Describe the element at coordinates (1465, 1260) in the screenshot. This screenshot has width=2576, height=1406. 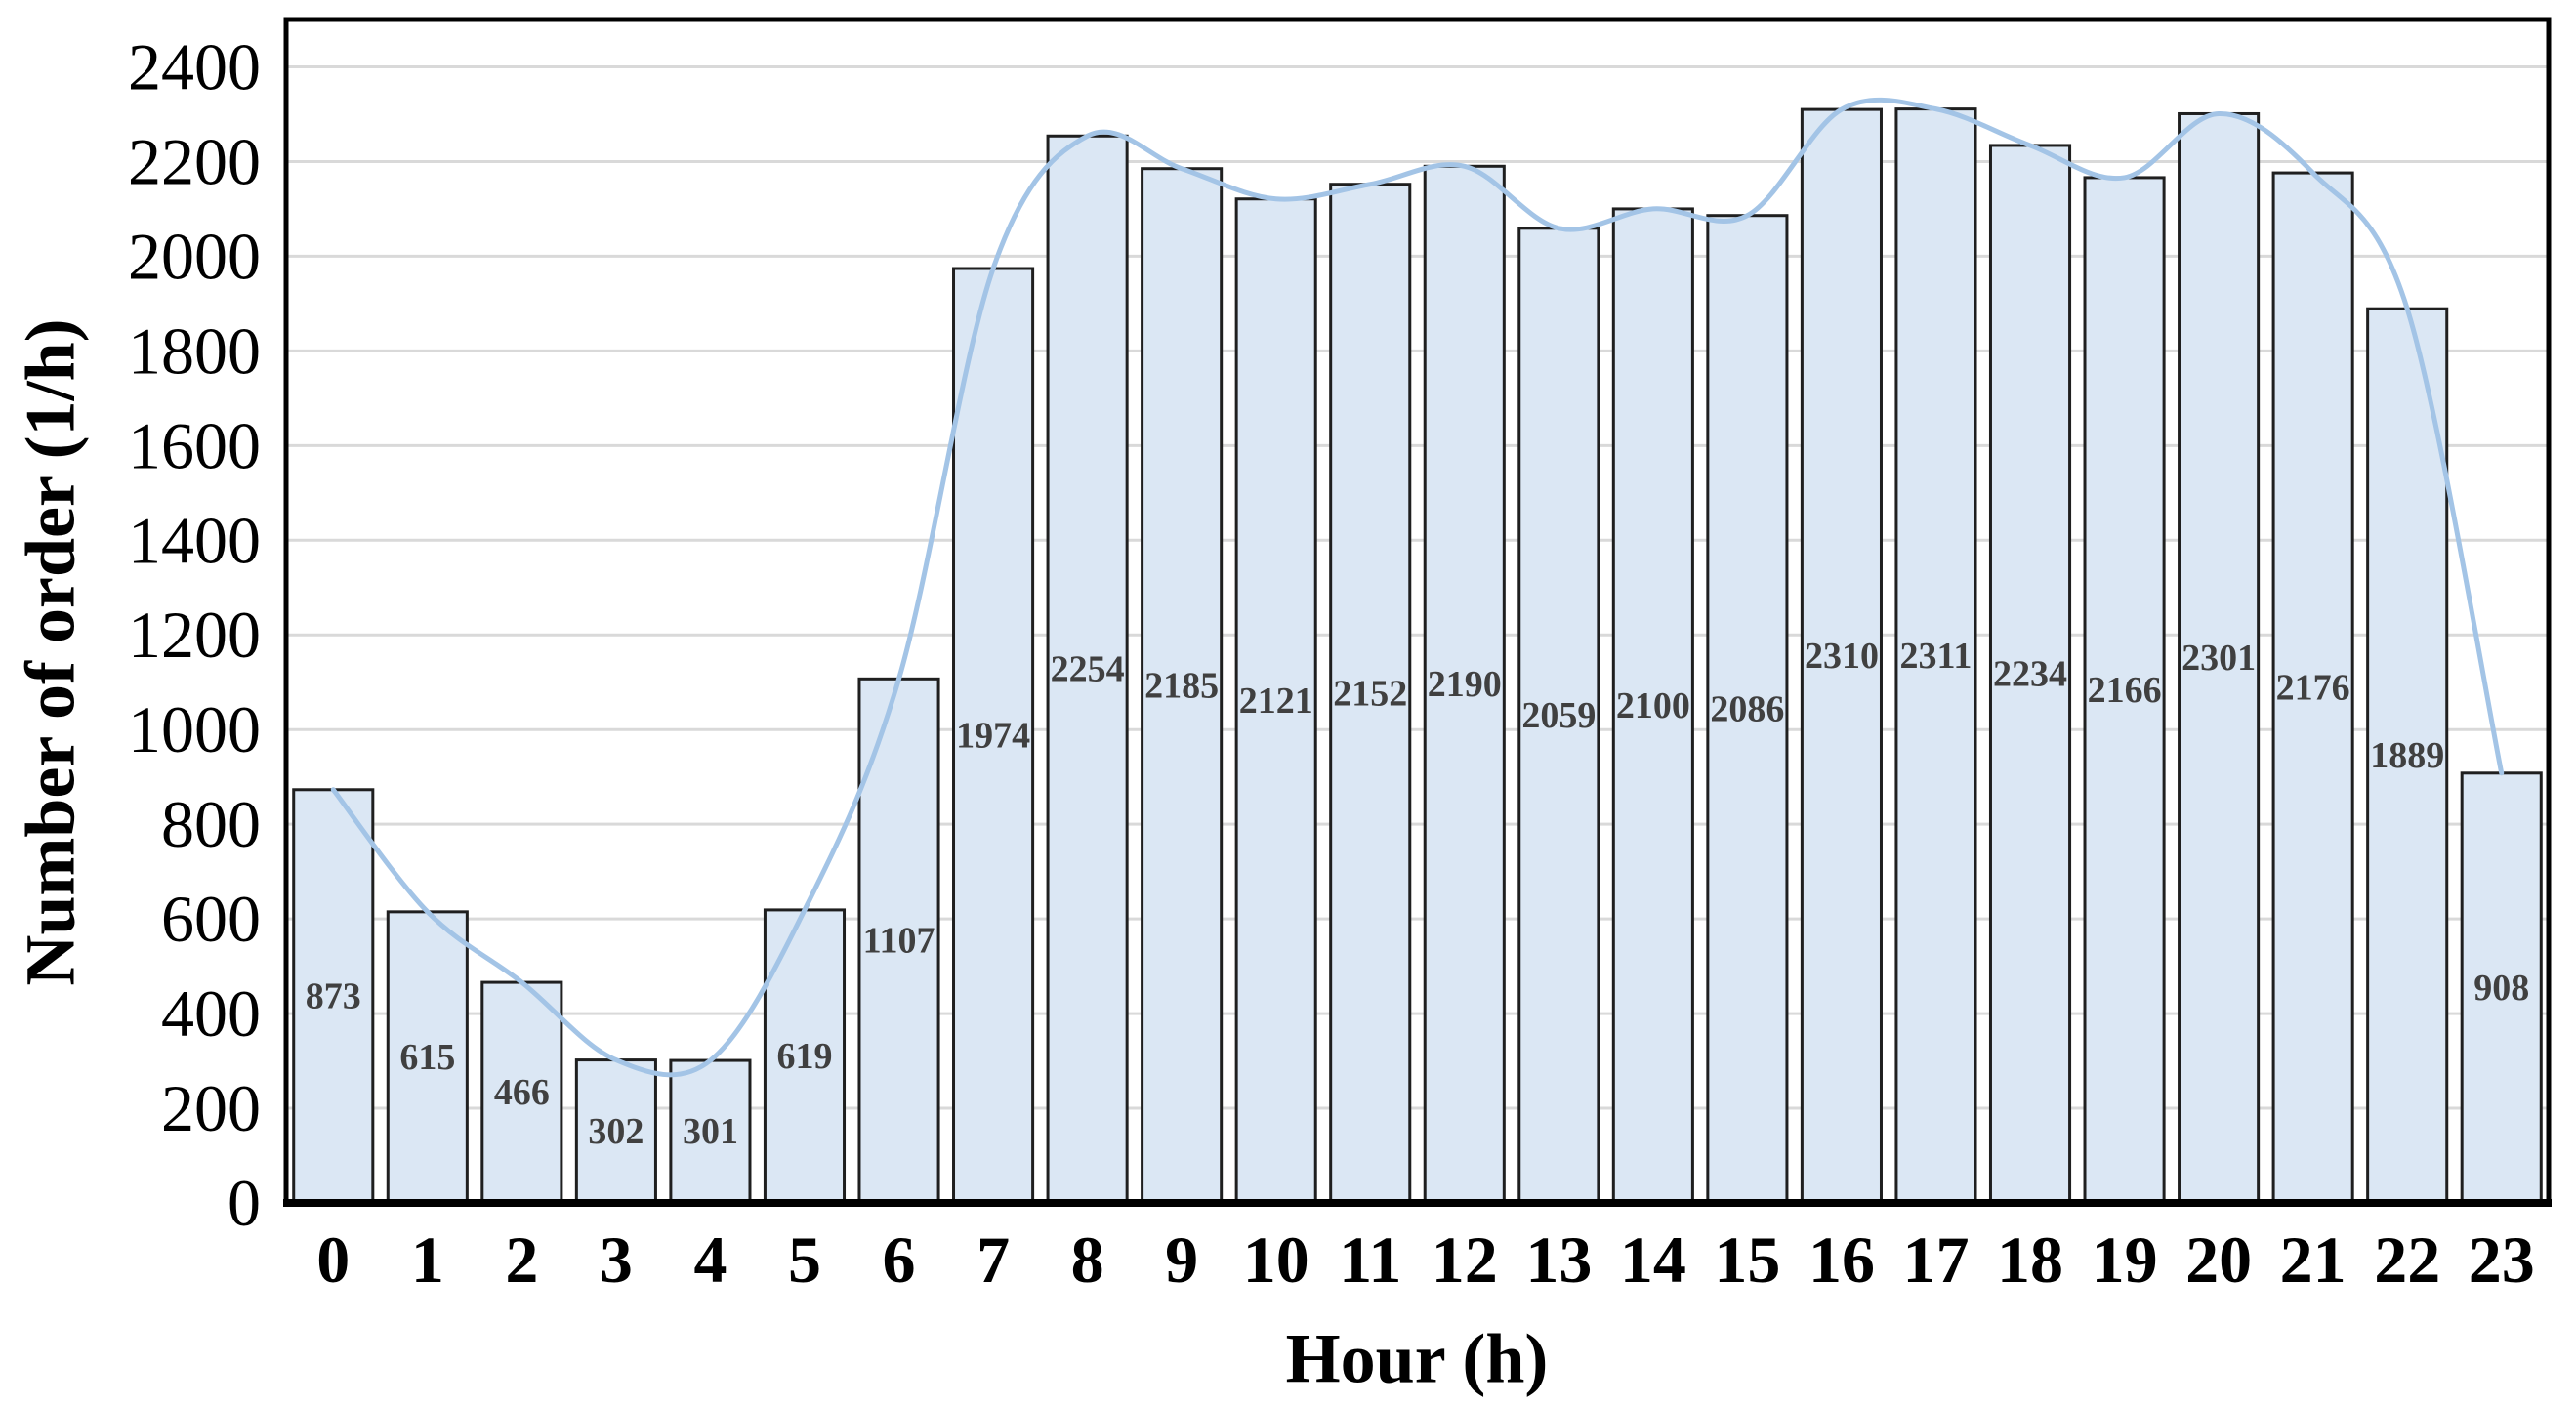
I see `x-tick-label: 12` at that location.